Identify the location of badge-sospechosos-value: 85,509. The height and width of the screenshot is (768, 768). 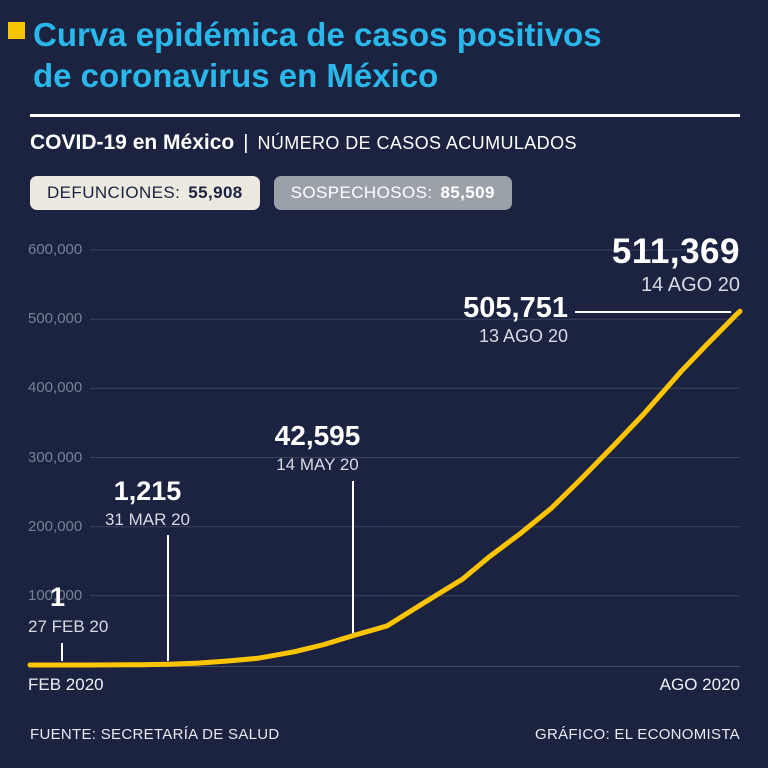
(467, 192).